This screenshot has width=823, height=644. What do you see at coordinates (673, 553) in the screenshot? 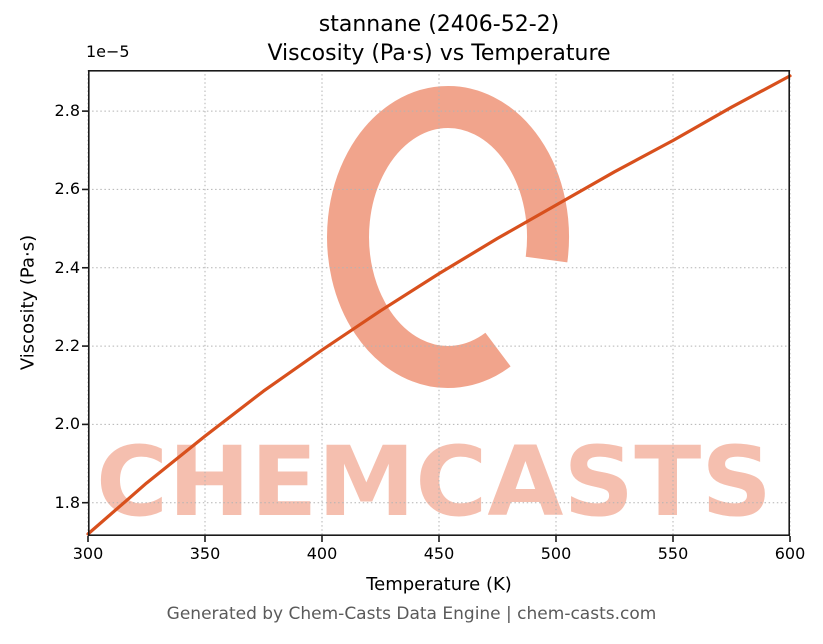
I see `x-tick-label: 550` at bounding box center [673, 553].